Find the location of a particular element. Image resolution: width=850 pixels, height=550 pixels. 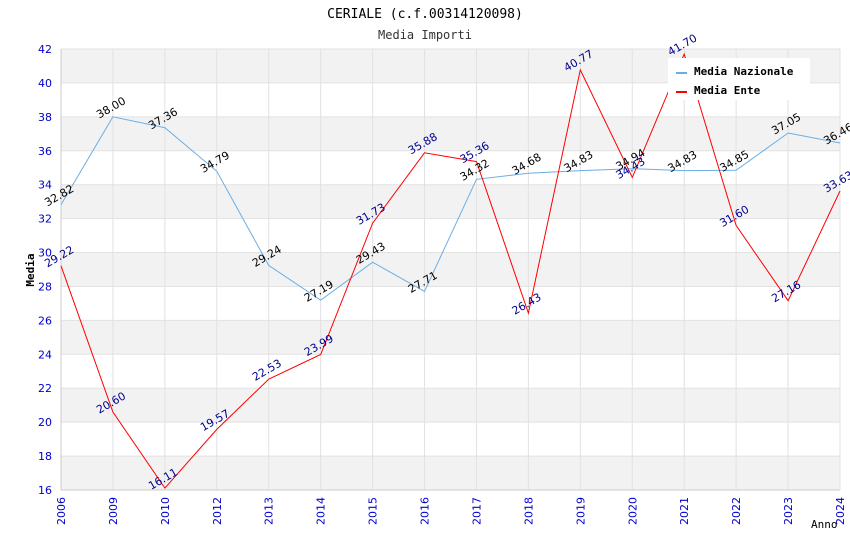

legend-label-nazionale: Media Nazionale is located at coordinates (744, 71).